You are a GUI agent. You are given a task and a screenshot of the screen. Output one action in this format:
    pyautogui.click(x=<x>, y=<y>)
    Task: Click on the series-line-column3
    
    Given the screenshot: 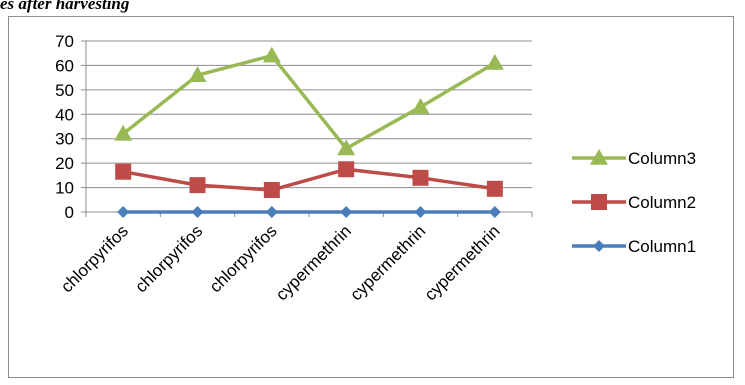 What is the action you would take?
    pyautogui.click(x=309, y=102)
    